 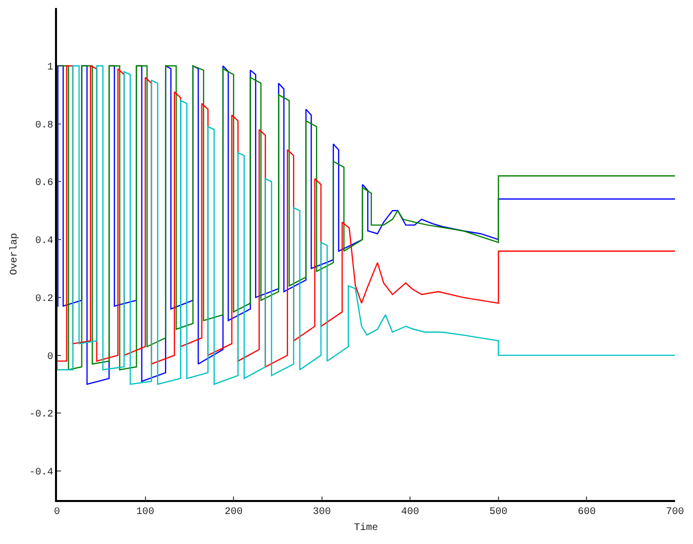 I want to click on x-tick-label: 200, so click(x=233, y=512).